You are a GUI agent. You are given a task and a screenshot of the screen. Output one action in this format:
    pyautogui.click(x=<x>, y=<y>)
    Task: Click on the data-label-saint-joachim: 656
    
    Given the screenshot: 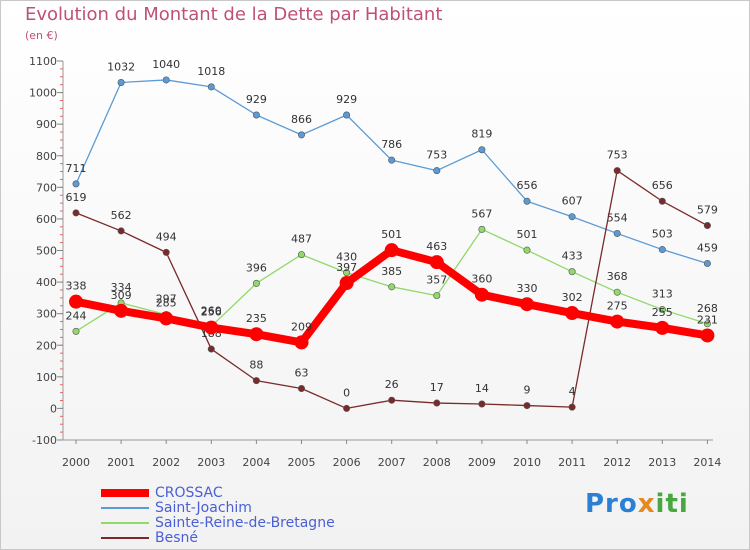 What is the action you would take?
    pyautogui.click(x=527, y=185)
    